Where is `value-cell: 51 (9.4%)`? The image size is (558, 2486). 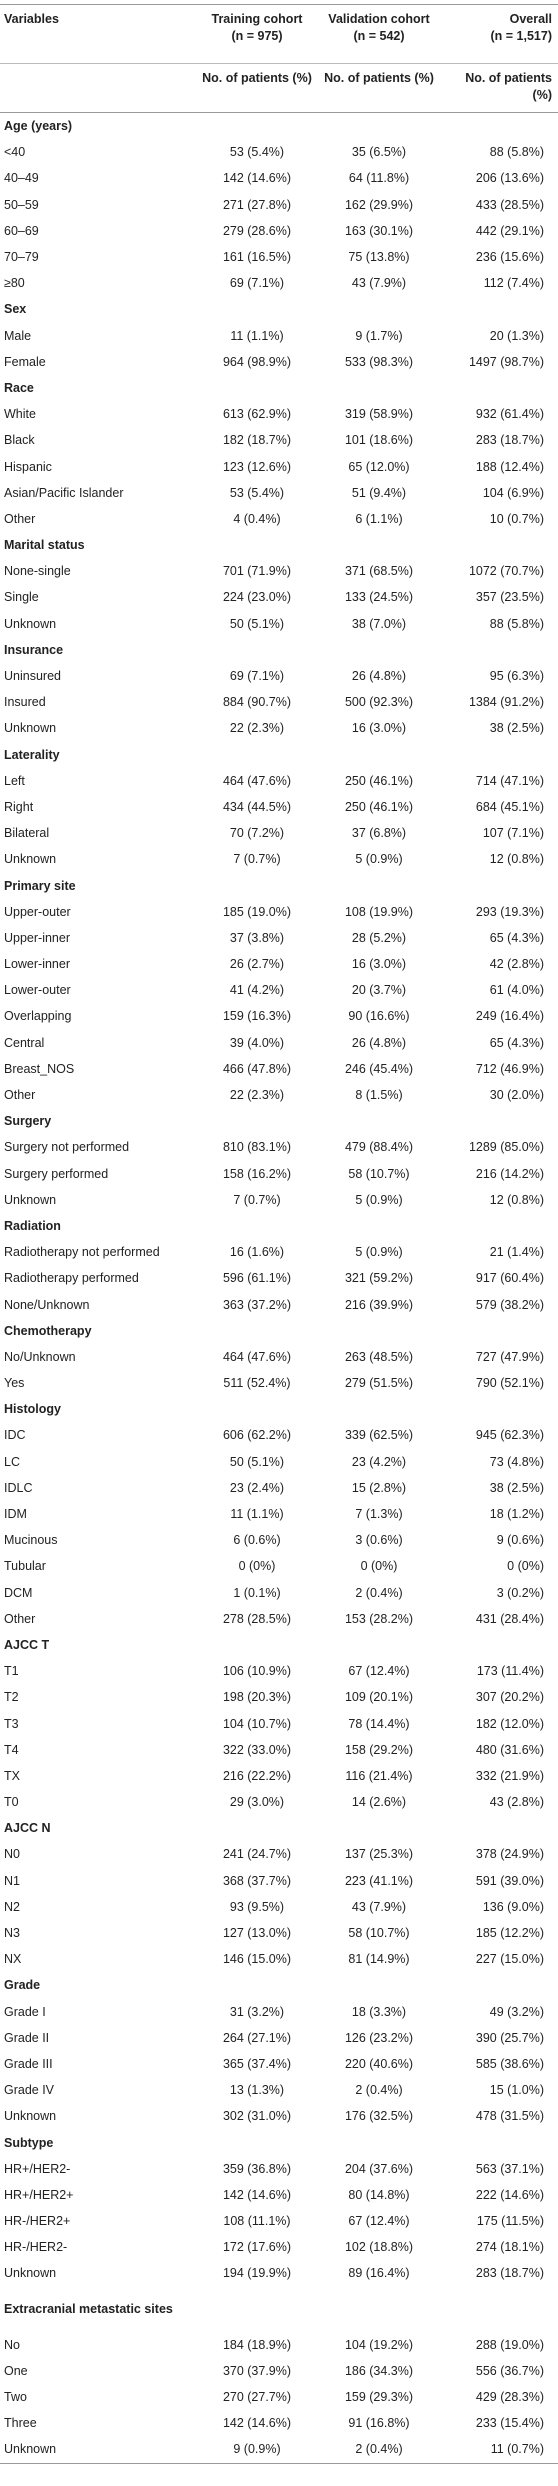 value-cell: 51 (9.4%) is located at coordinates (379, 492).